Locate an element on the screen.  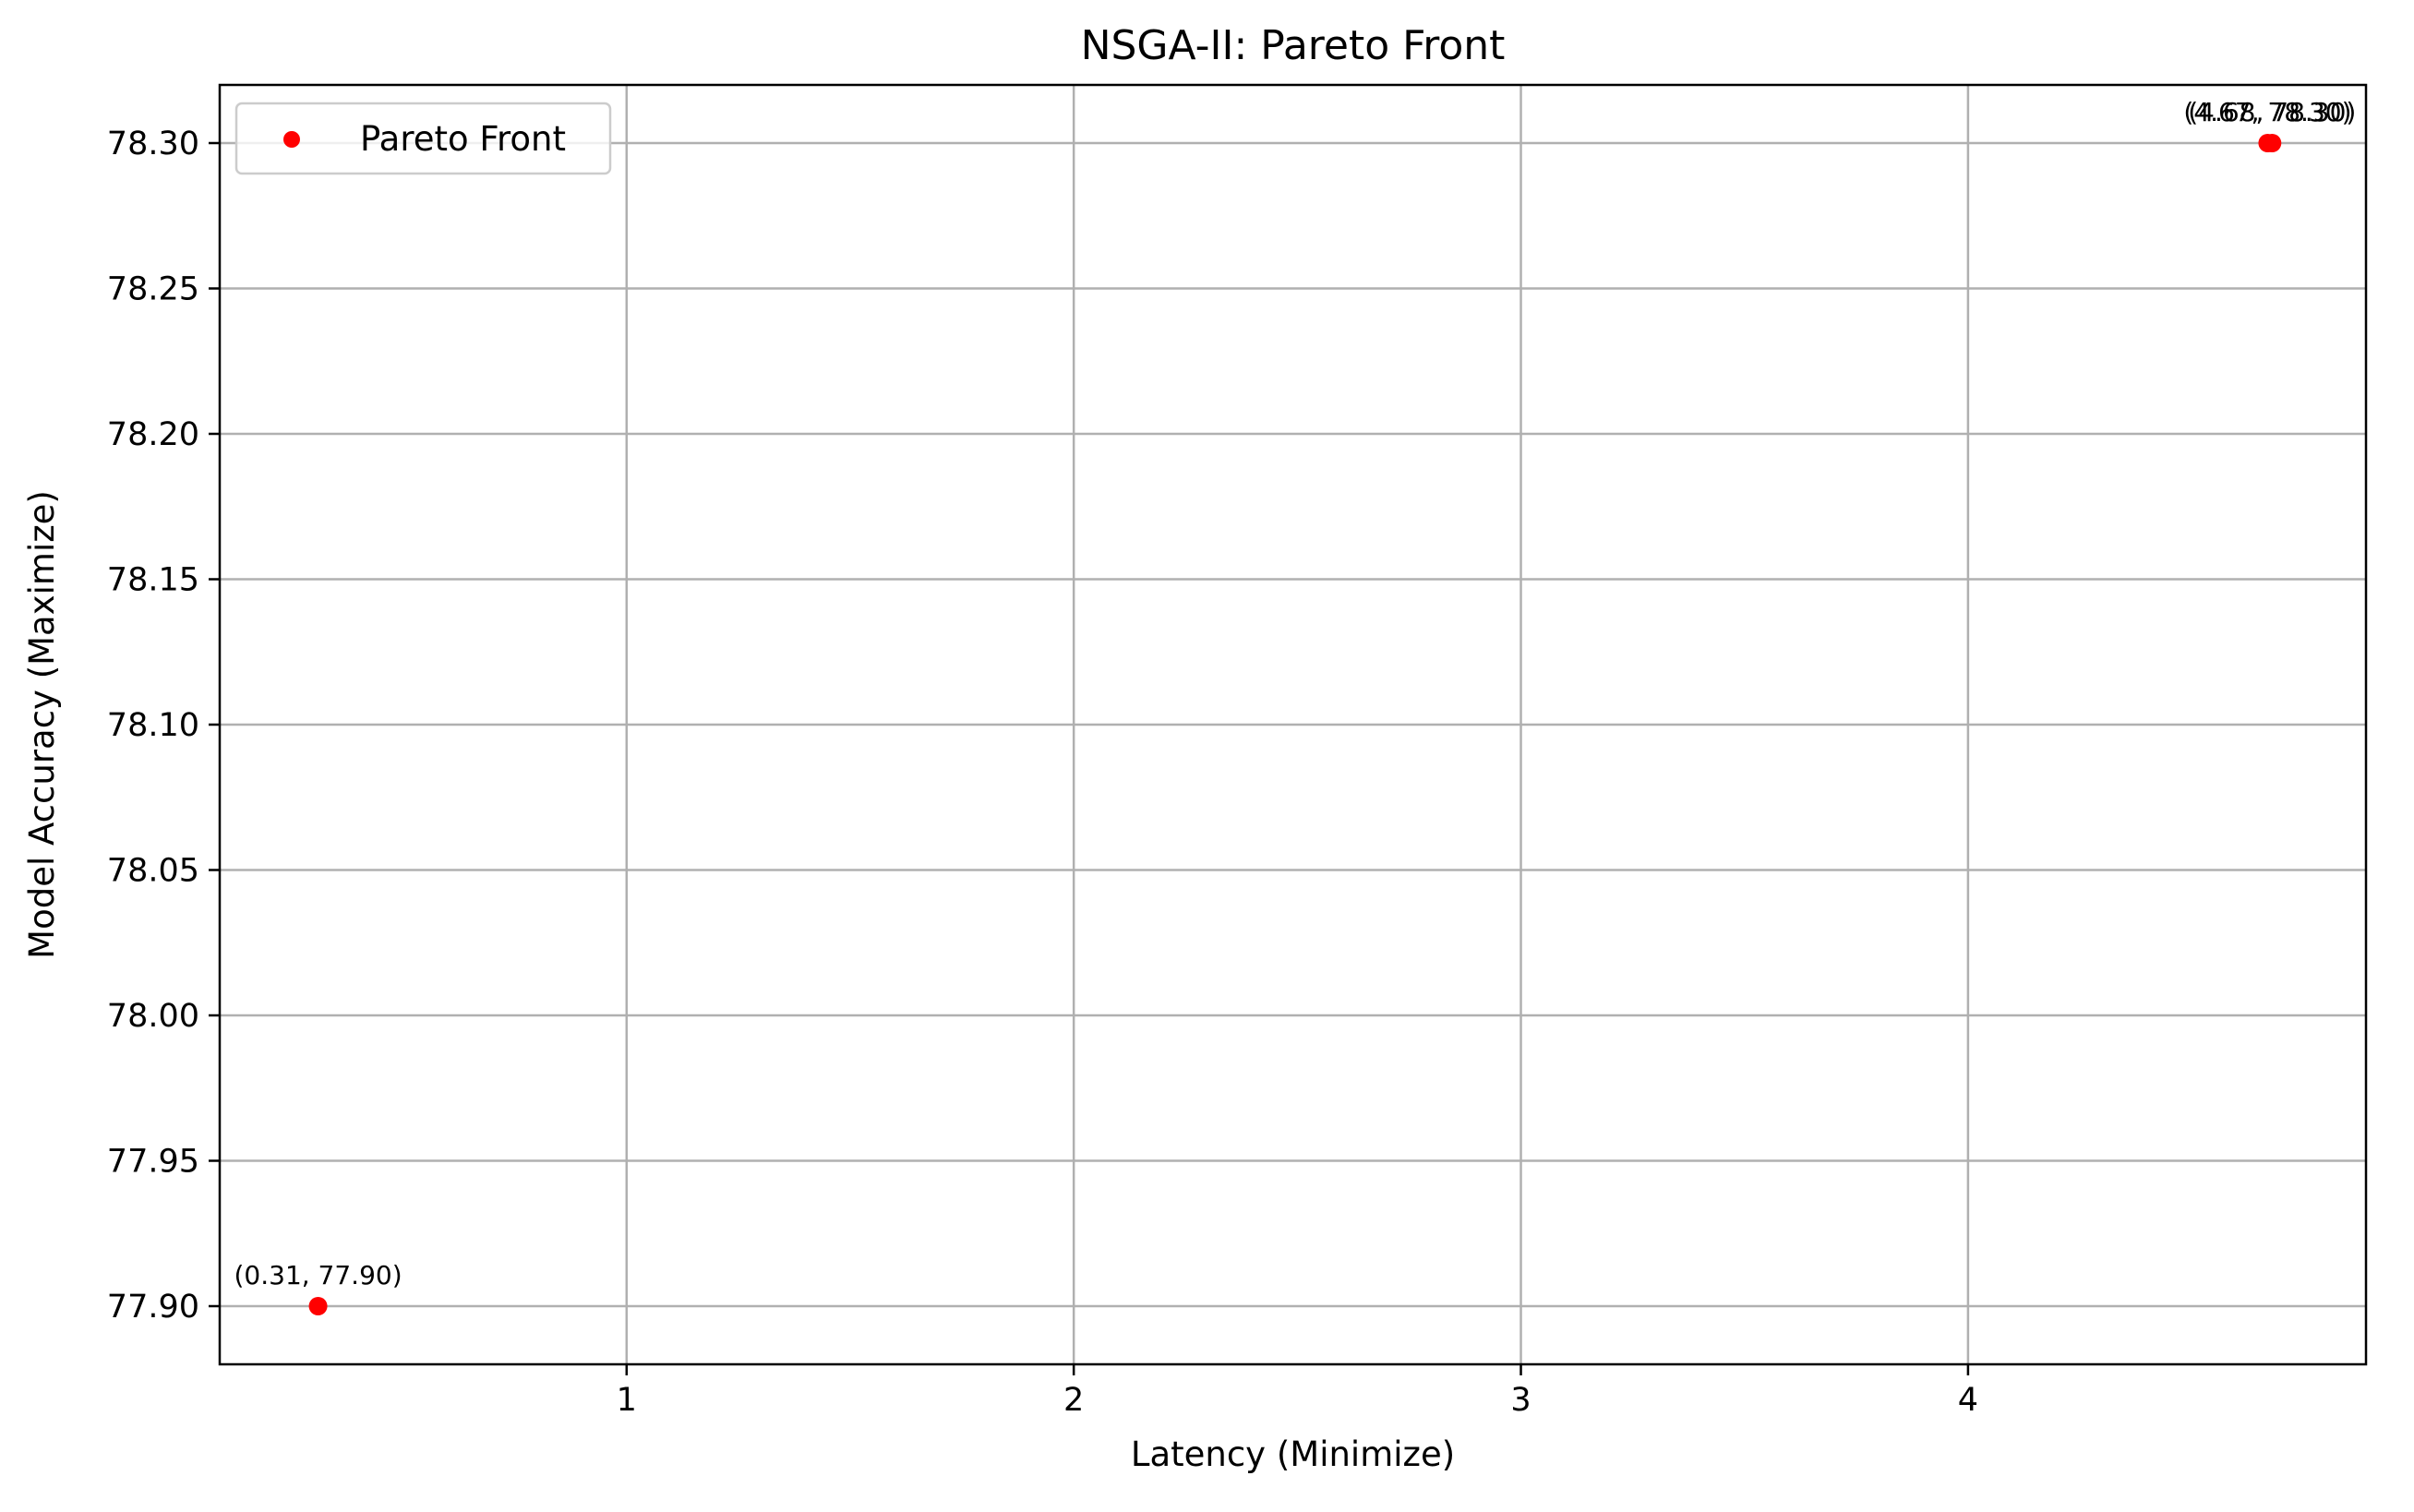
legend-box is located at coordinates (423, 138).